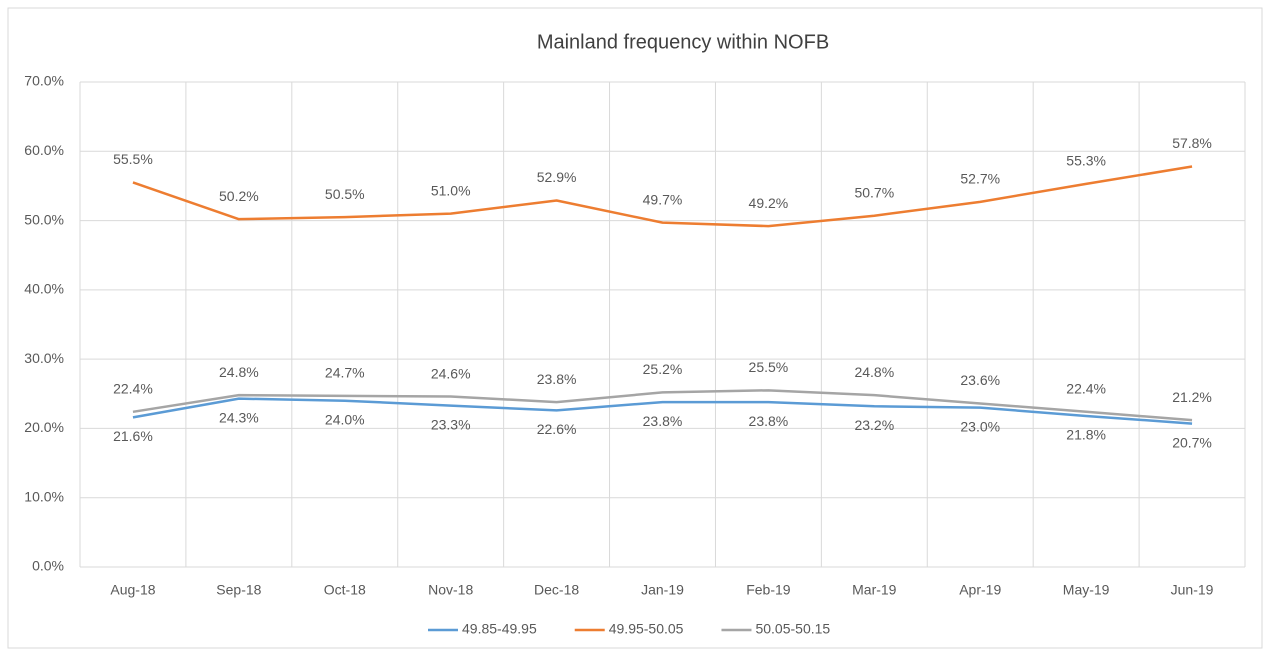 This screenshot has width=1264, height=651. I want to click on y-tick-label: 60.0%, so click(44, 150).